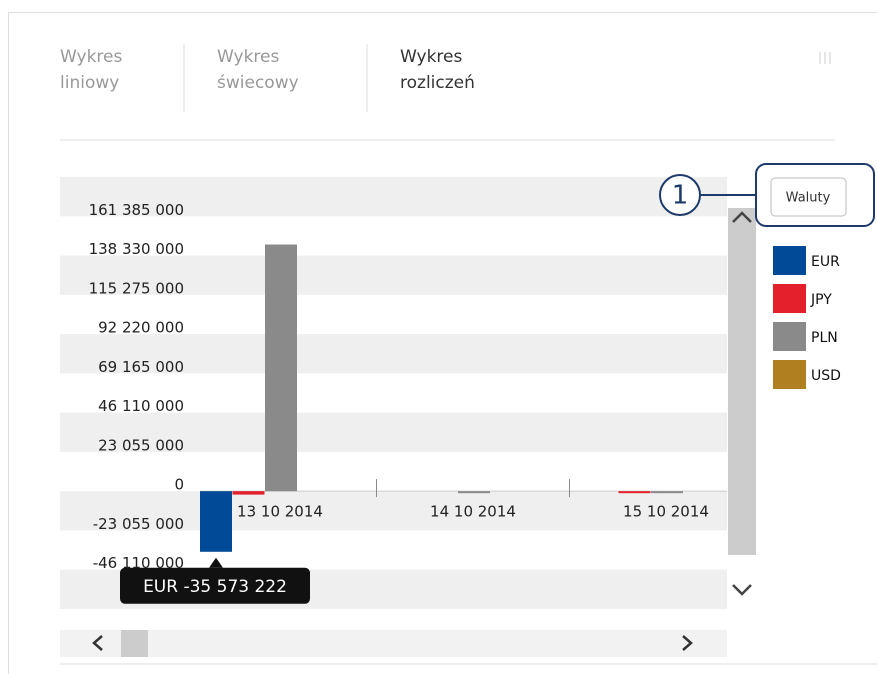 The width and height of the screenshot is (877, 674). What do you see at coordinates (97, 643) in the screenshot?
I see `scroll-left` at bounding box center [97, 643].